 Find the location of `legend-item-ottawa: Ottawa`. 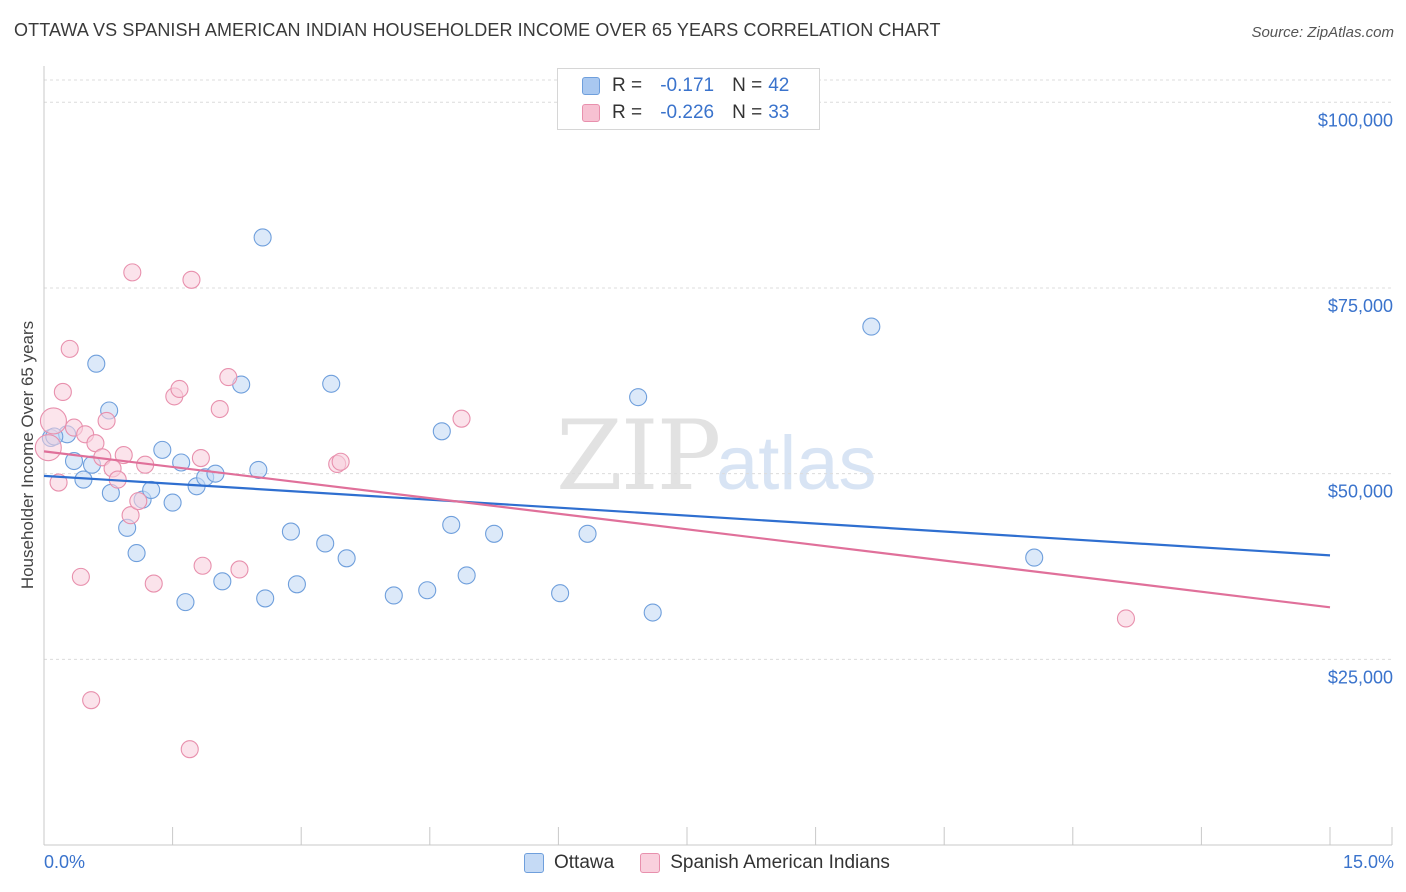

legend-item-ottawa: Ottawa is located at coordinates (569, 863).